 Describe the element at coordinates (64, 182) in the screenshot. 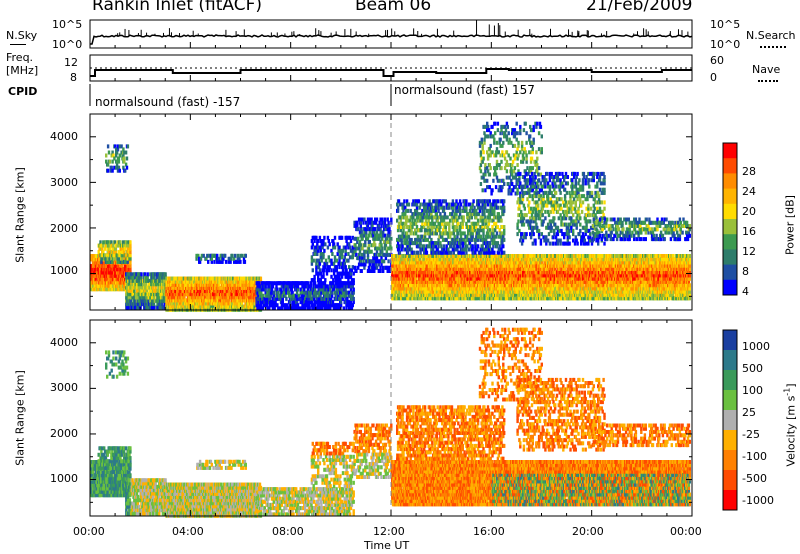

I see `power-ytick: 3000` at that location.